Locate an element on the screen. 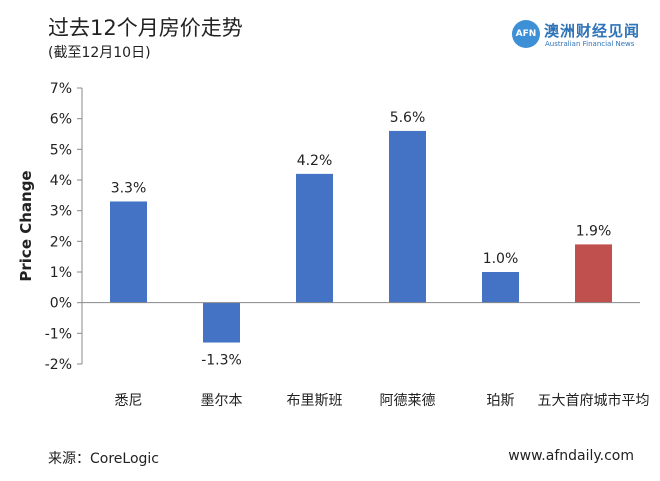  afn-logo: AFN 澳洲财经见闻 Australian Financial News is located at coordinates (577, 35).